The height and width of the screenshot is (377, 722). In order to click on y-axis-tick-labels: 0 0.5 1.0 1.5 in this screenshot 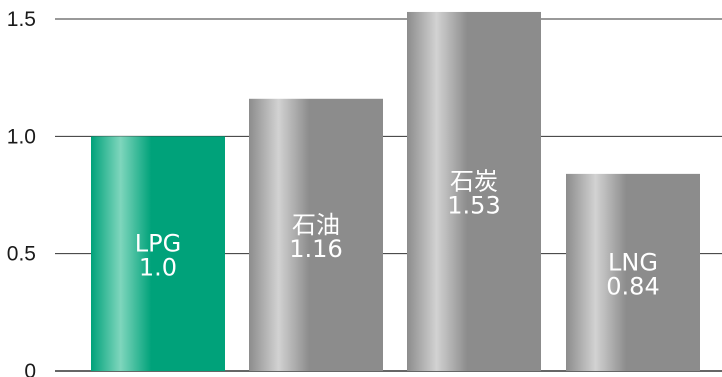, I will do `click(21, 192)`.